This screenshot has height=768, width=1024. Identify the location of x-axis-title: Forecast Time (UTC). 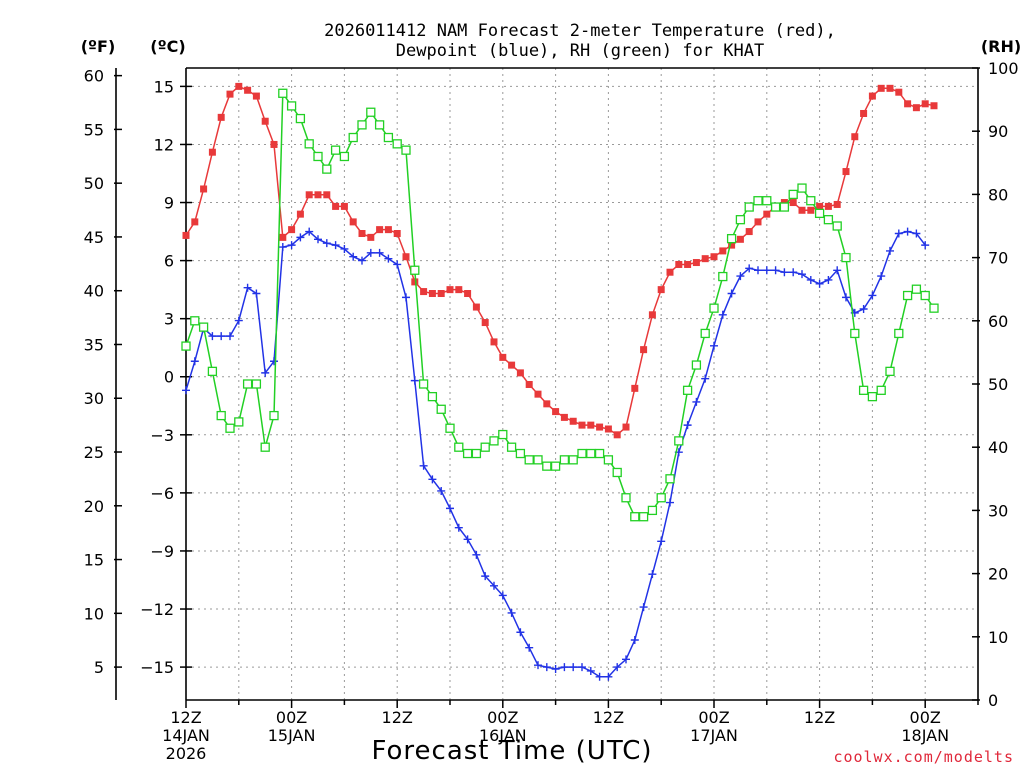
(511, 751).